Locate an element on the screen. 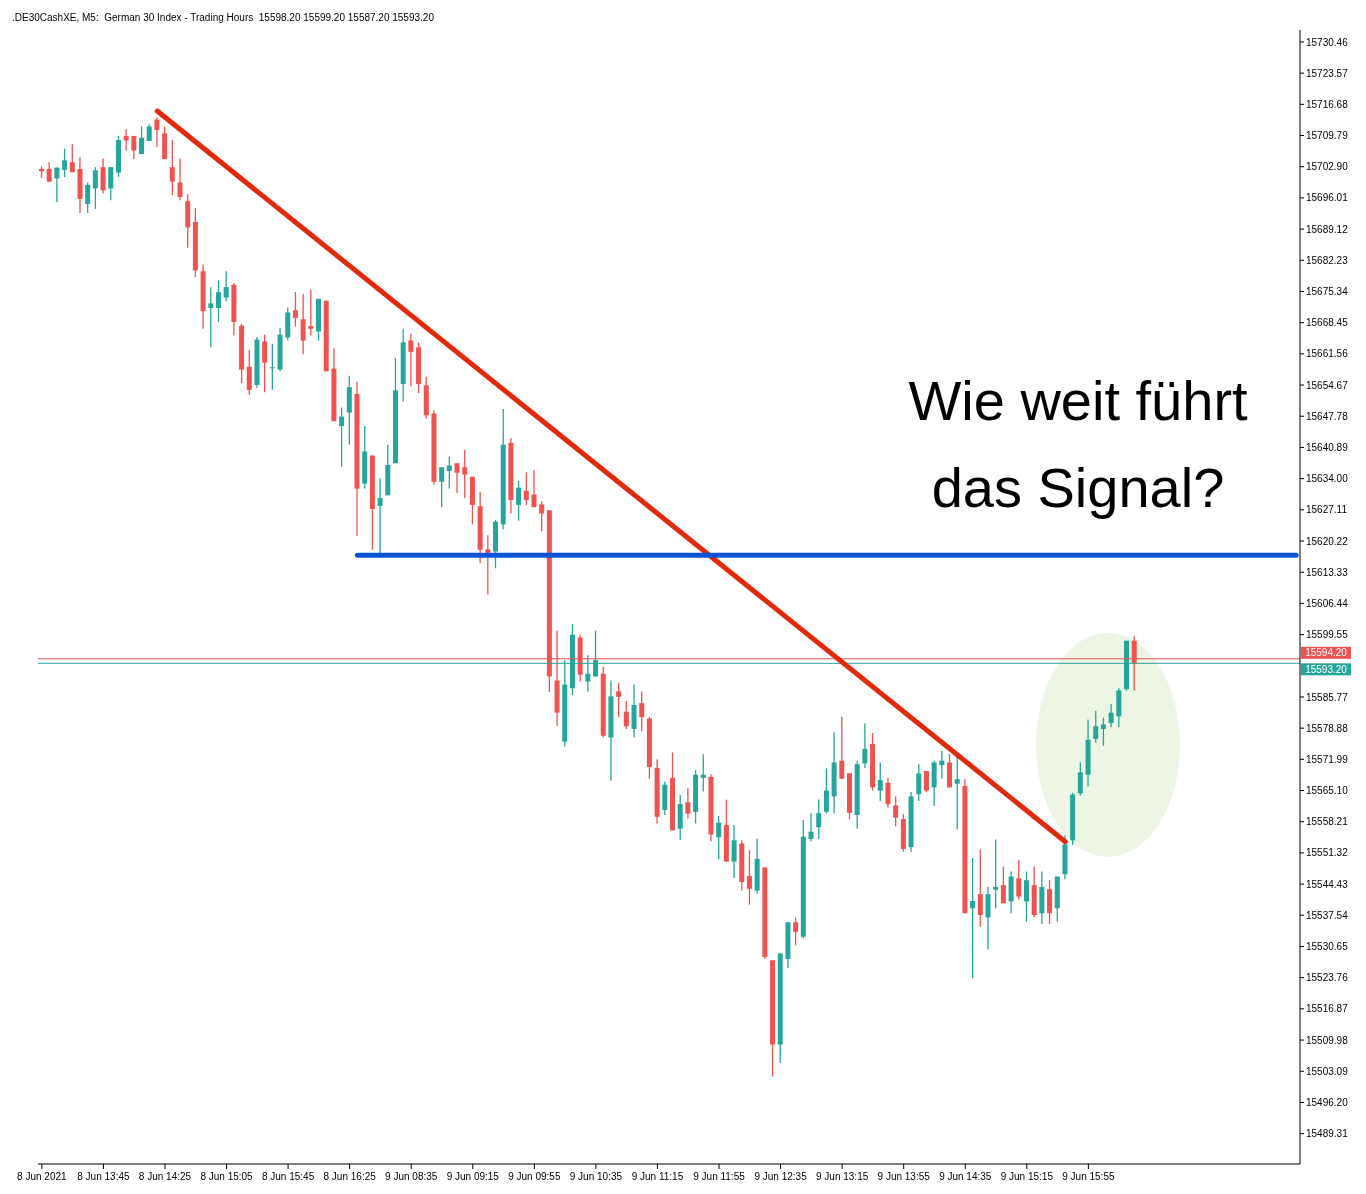 This screenshot has height=1194, width=1366. x-tick-label: 8 Jun 2021 is located at coordinates (42, 1176).